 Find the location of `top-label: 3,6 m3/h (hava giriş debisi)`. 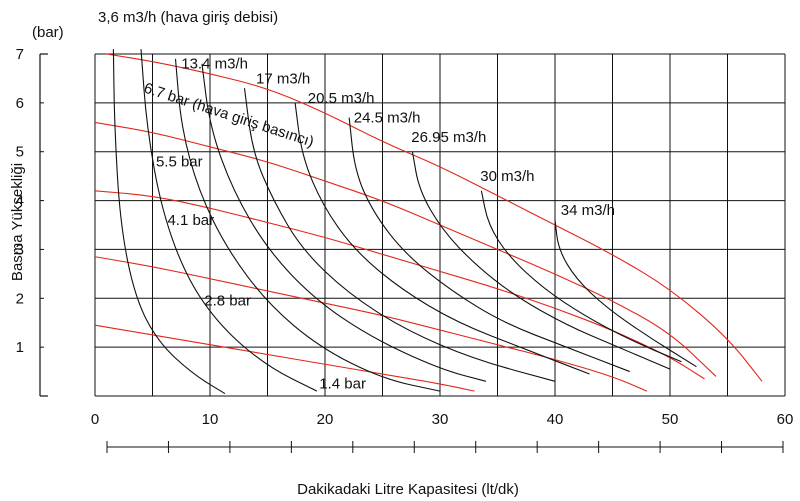

top-label: 3,6 m3/h (hava giriş debisi) is located at coordinates (188, 17).